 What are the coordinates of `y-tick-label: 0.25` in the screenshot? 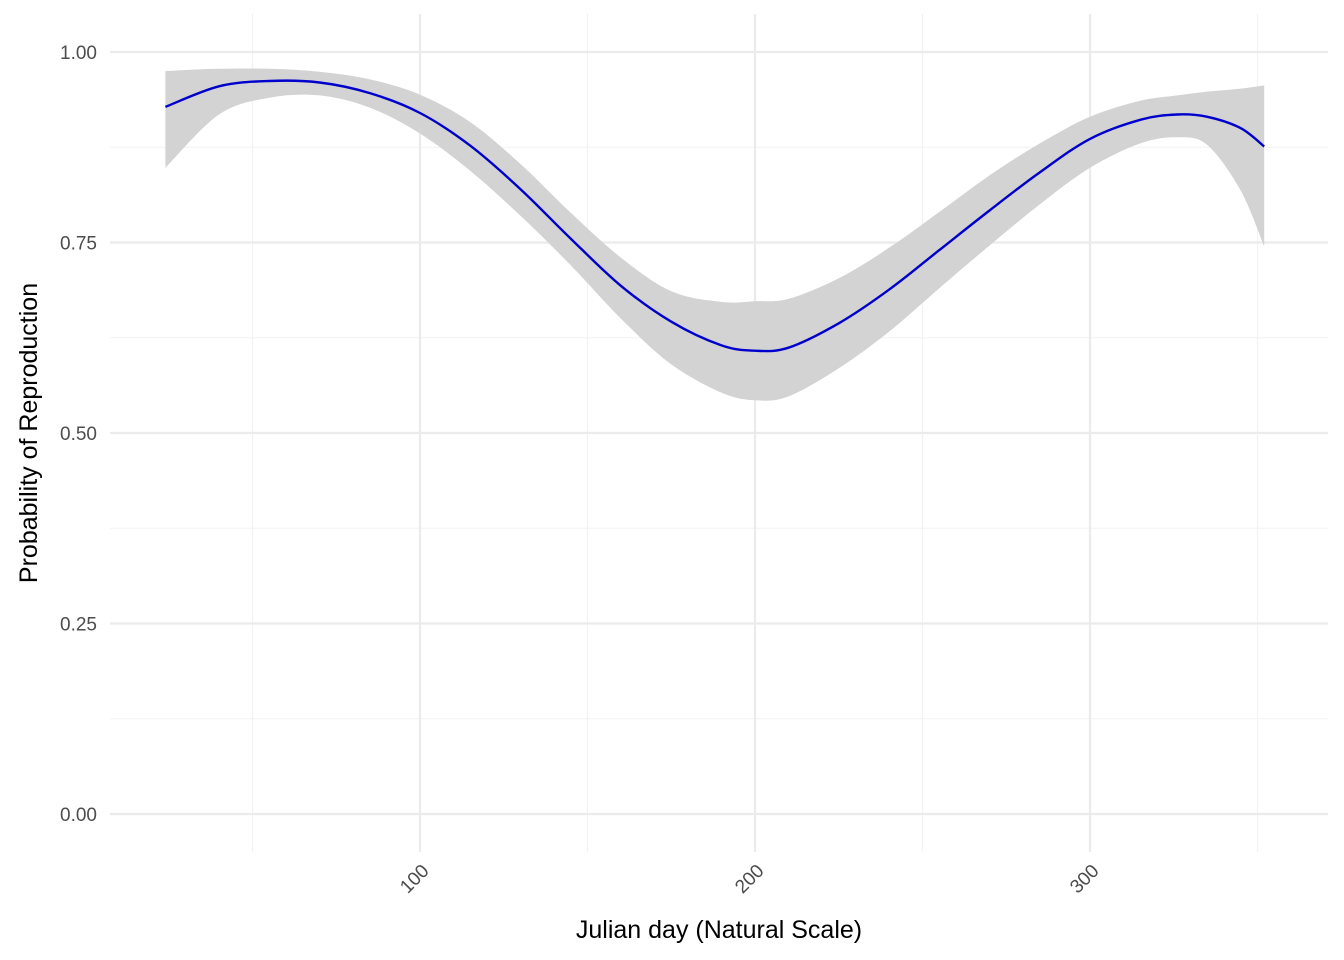 It's located at (78, 625).